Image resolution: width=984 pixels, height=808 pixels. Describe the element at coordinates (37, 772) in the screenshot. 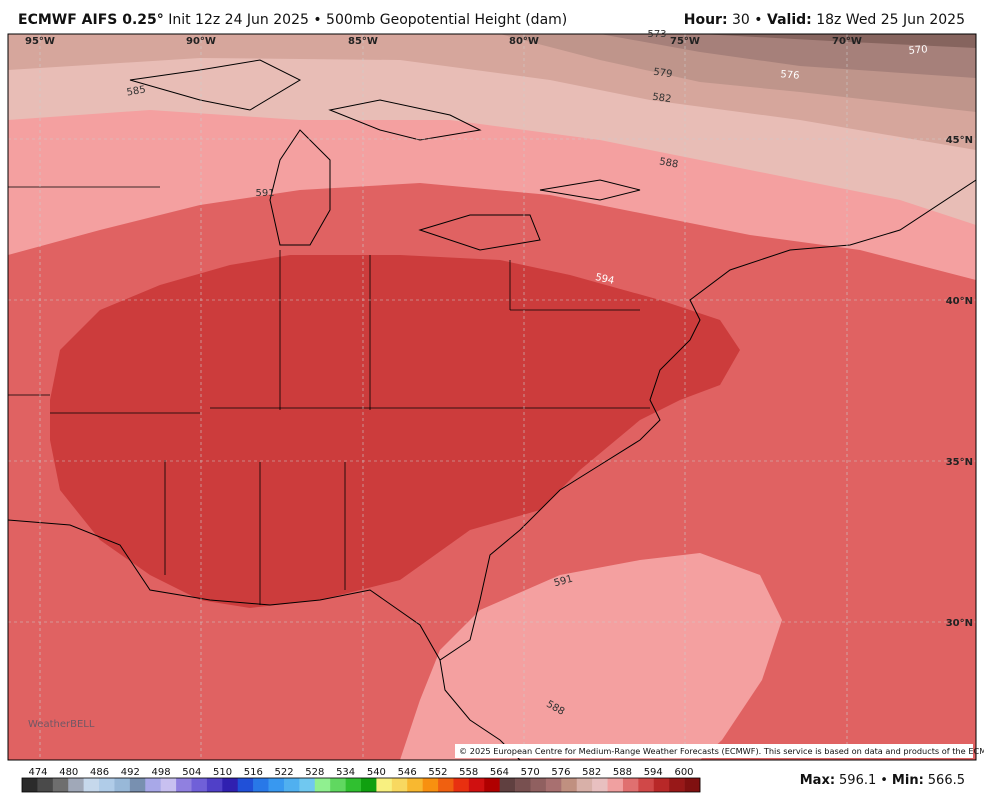

I see `colorbar-label: 474` at that location.